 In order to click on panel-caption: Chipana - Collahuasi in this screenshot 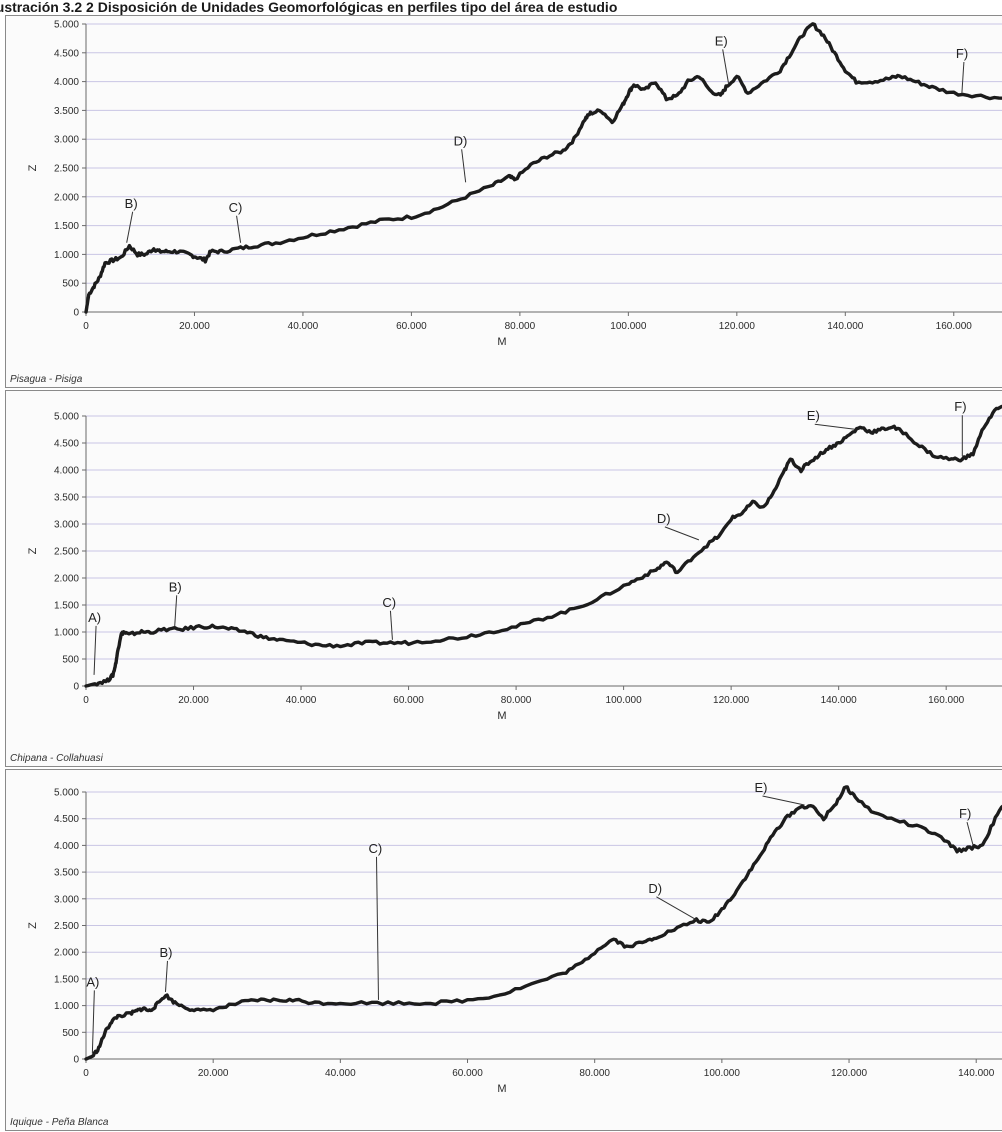, I will do `click(56, 758)`.